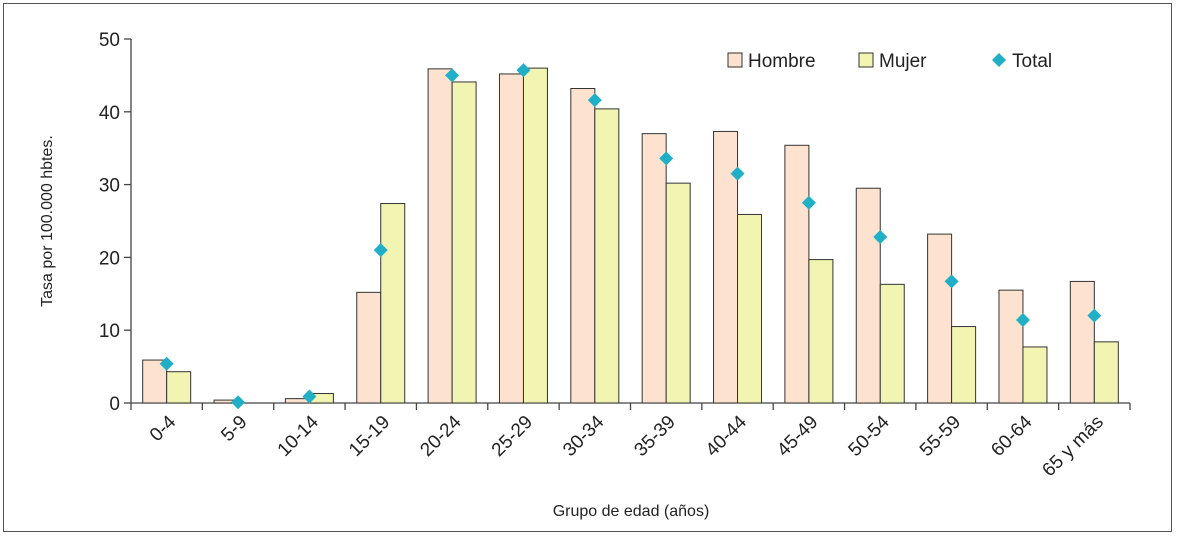 The height and width of the screenshot is (536, 1177). What do you see at coordinates (1032, 61) in the screenshot?
I see `legend-label: Total` at bounding box center [1032, 61].